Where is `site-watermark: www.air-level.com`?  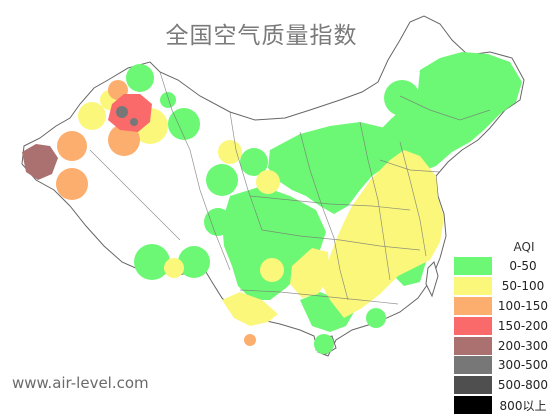
site-watermark: www.air-level.com is located at coordinates (80, 383).